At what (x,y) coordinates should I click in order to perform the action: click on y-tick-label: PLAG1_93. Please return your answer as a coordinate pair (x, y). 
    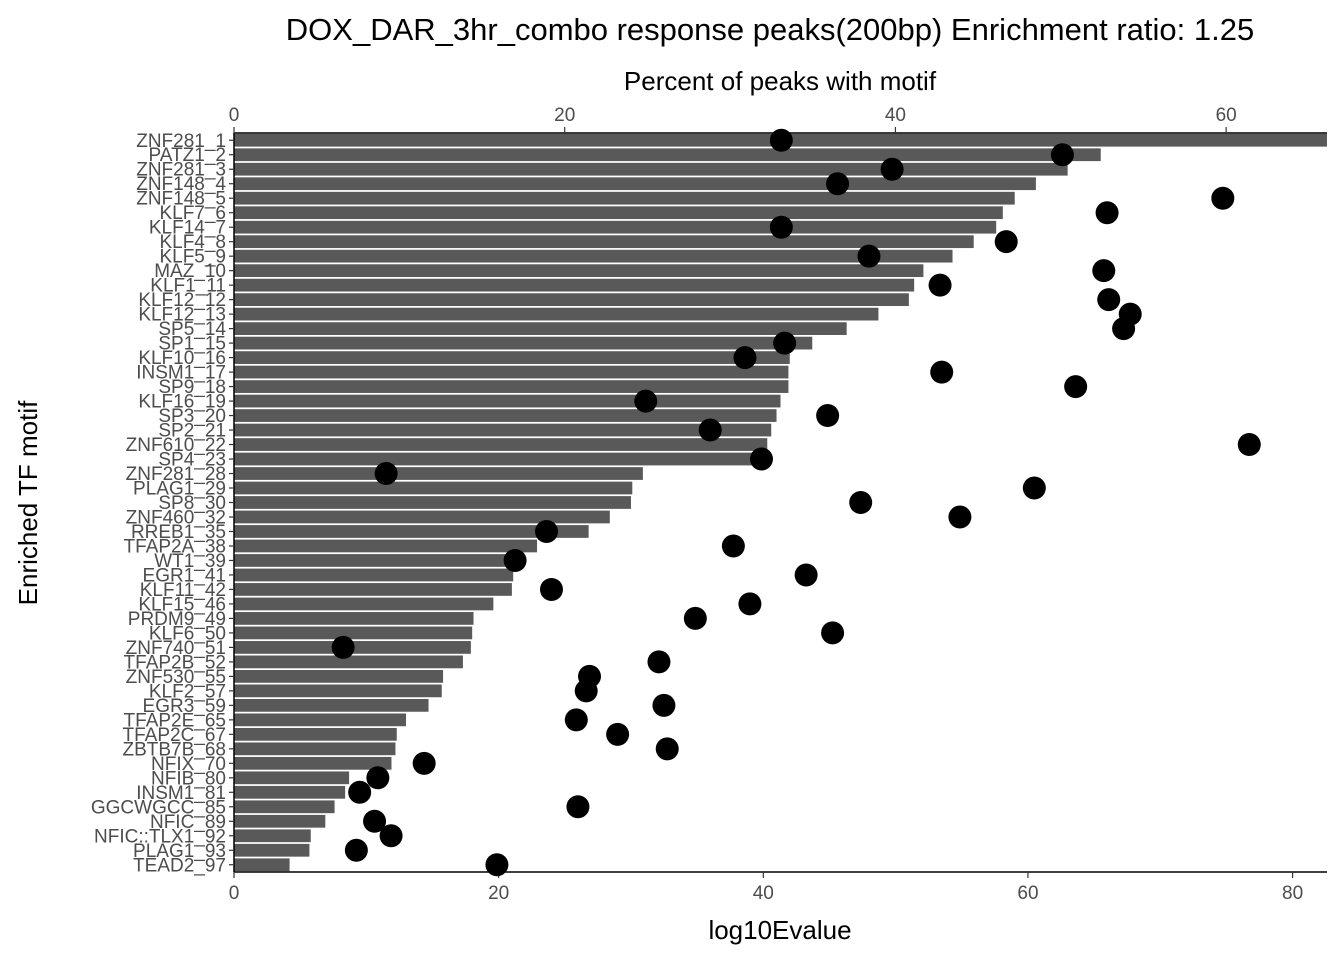
    Looking at the image, I should click on (179, 851).